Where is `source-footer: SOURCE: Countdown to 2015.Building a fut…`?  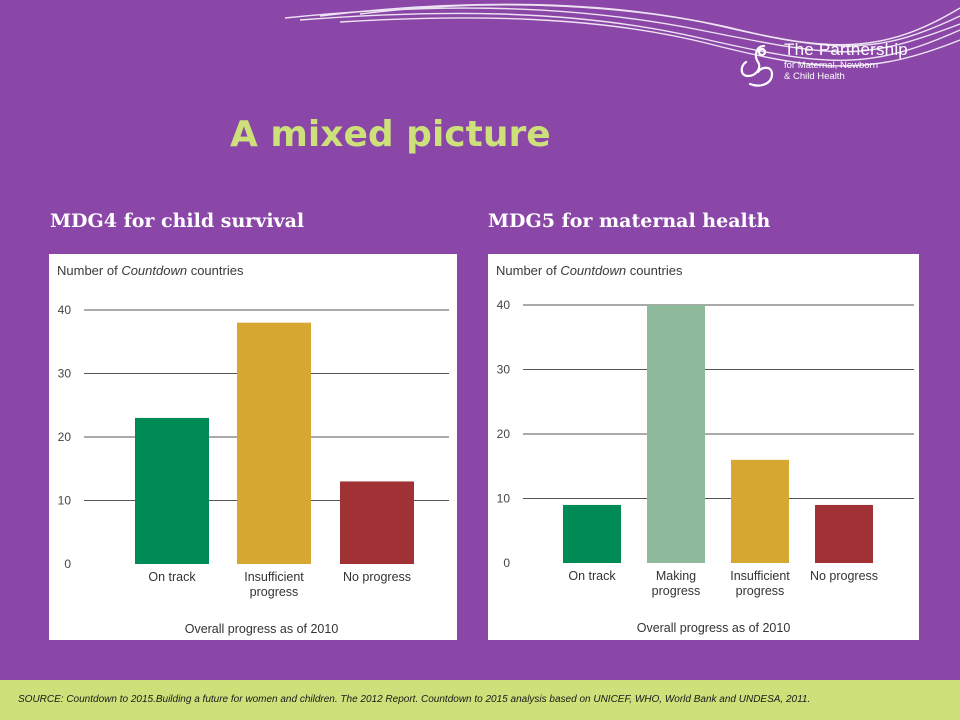 source-footer: SOURCE: Countdown to 2015.Building a fut… is located at coordinates (480, 700).